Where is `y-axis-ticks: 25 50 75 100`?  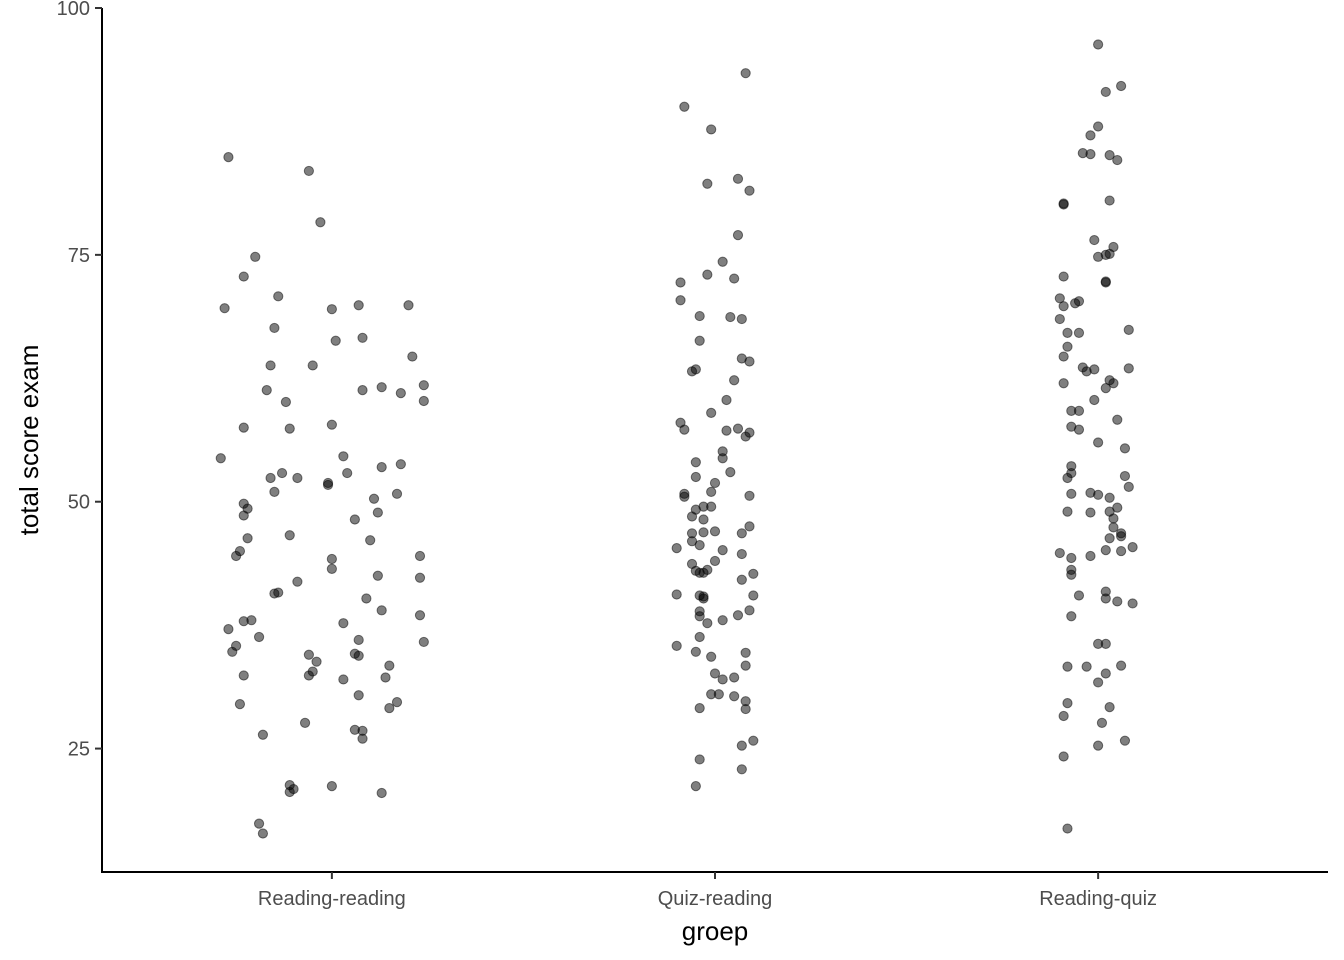 y-axis-ticks: 25 50 75 100 is located at coordinates (79, 380).